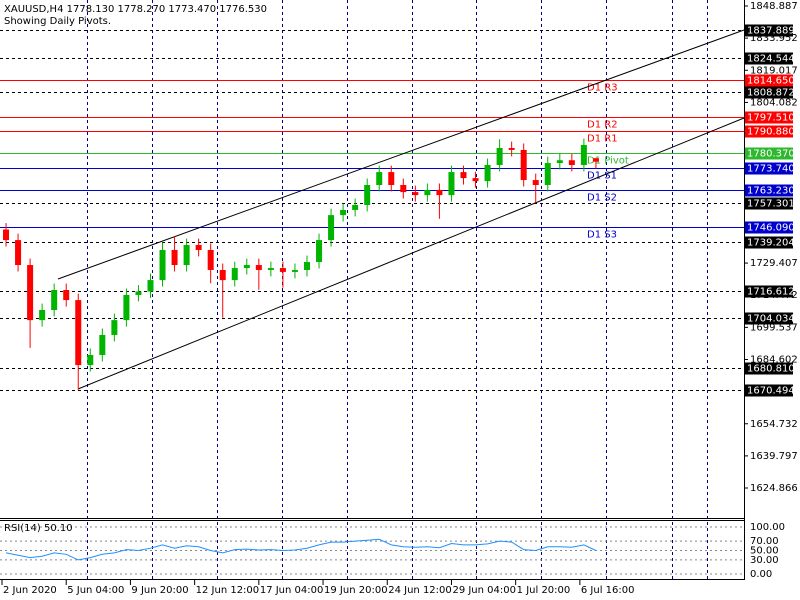 The height and width of the screenshot is (600, 800). Describe the element at coordinates (774, 327) in the screenshot. I see `y-tick-label: 1699.537` at that location.